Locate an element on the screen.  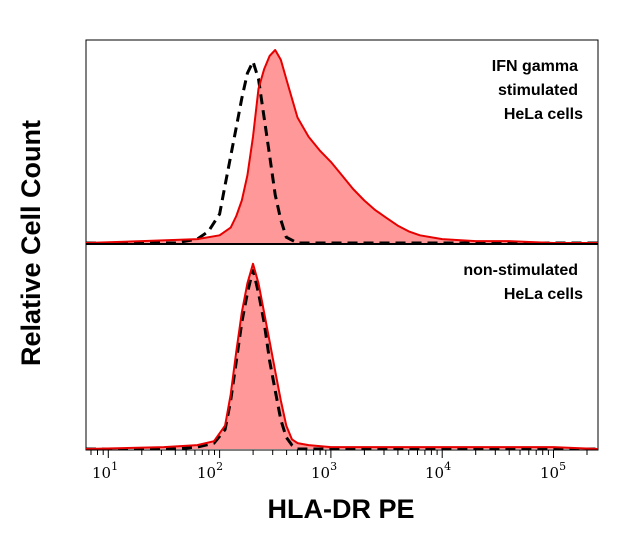
x-axis-title: HLA-DR PE is located at coordinates (341, 509).